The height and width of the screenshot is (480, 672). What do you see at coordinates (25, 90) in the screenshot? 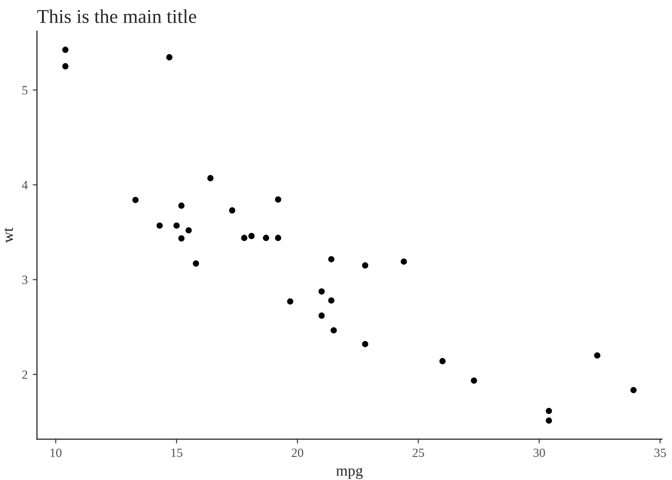
I see `y-tick-label: 5` at bounding box center [25, 90].